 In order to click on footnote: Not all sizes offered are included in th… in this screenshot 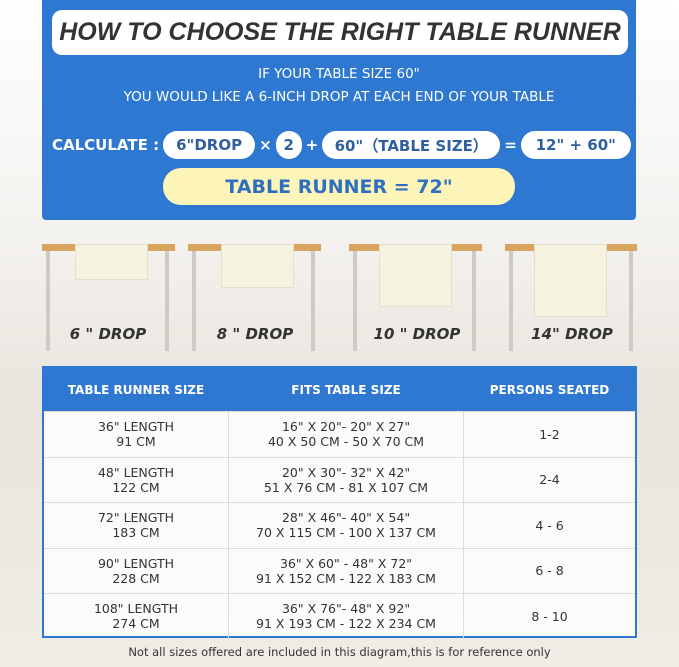, I will do `click(339, 652)`.